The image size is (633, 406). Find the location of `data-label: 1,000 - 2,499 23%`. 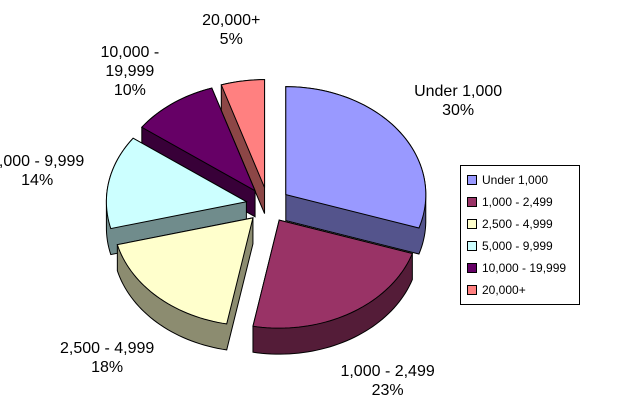

data-label: 1,000 - 2,499 23% is located at coordinates (388, 381).